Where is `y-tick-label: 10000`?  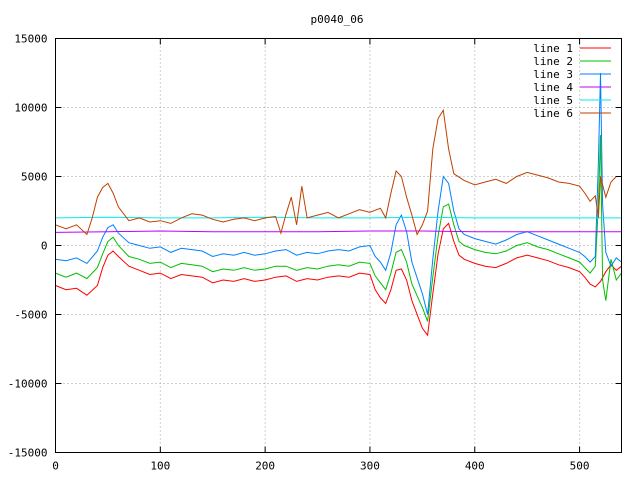
y-tick-label: 10000 is located at coordinates (30, 108).